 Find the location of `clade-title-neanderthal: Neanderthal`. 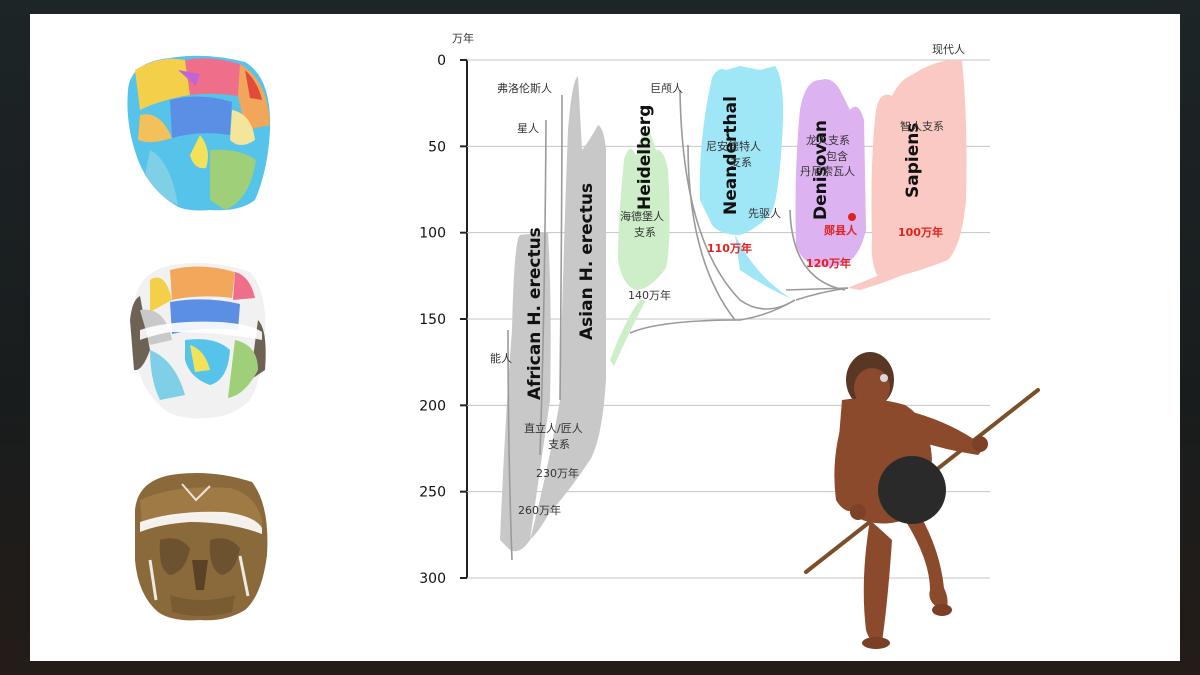

clade-title-neanderthal: Neanderthal is located at coordinates (731, 155).